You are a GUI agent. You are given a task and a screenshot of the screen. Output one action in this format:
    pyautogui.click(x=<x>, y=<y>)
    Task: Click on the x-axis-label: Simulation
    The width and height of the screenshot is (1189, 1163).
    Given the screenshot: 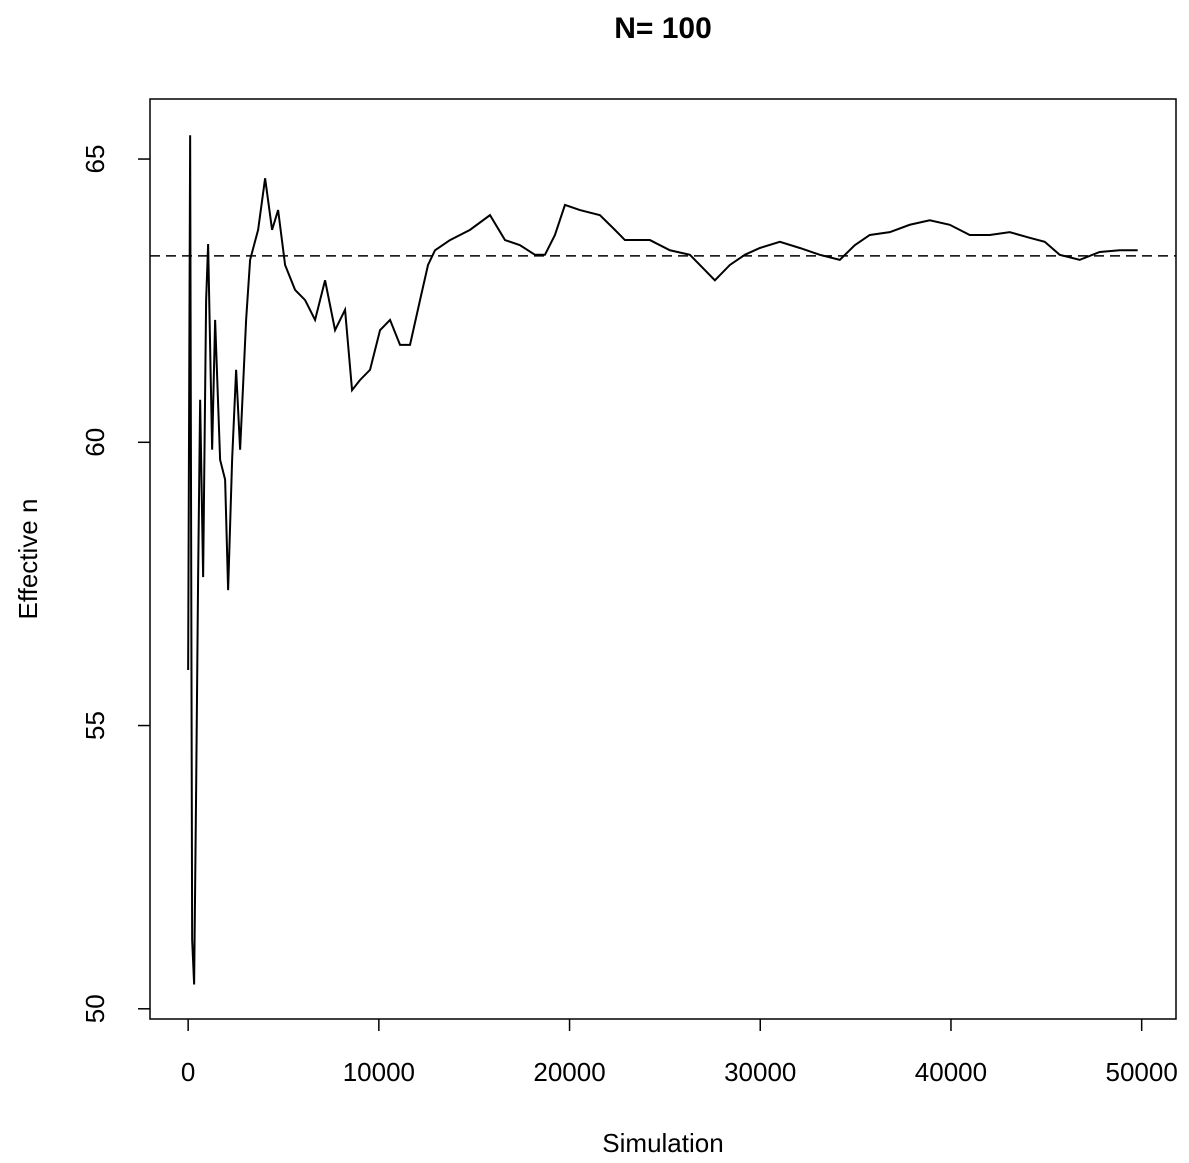 What is the action you would take?
    pyautogui.click(x=662, y=1143)
    